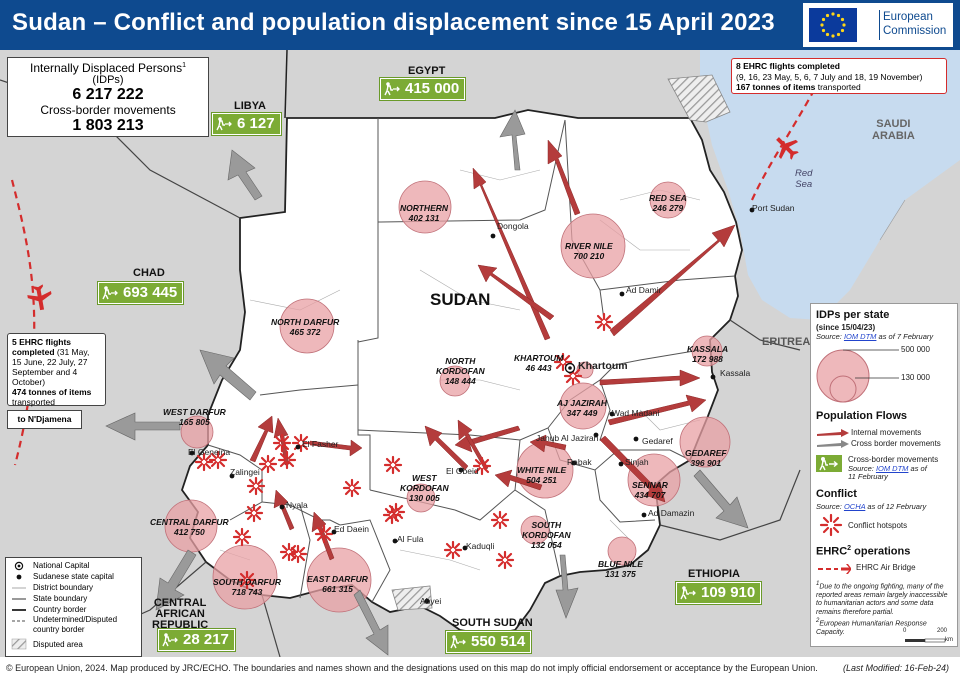 This screenshot has height=679, width=960. What do you see at coordinates (735, 373) in the screenshot?
I see `city-kassala: Kassala` at bounding box center [735, 373].